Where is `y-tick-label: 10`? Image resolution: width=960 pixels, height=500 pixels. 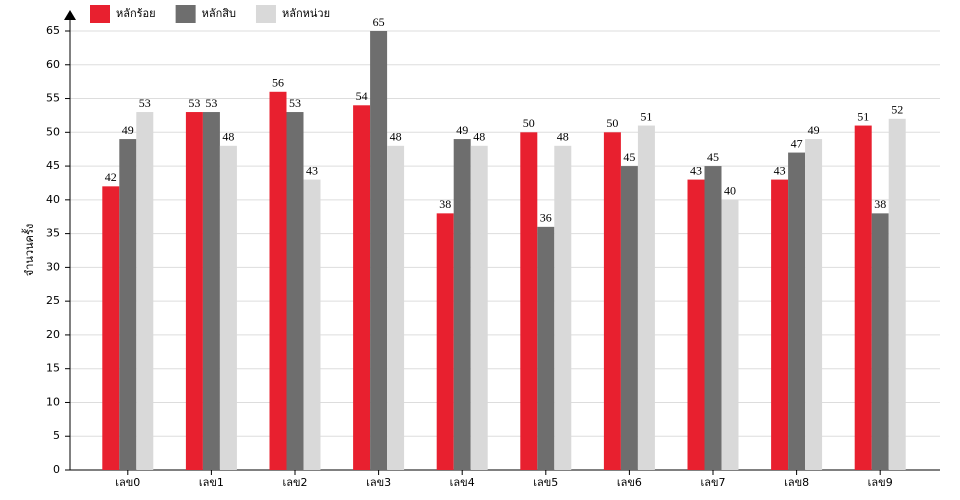 y-tick-label: 10 is located at coordinates (53, 401).